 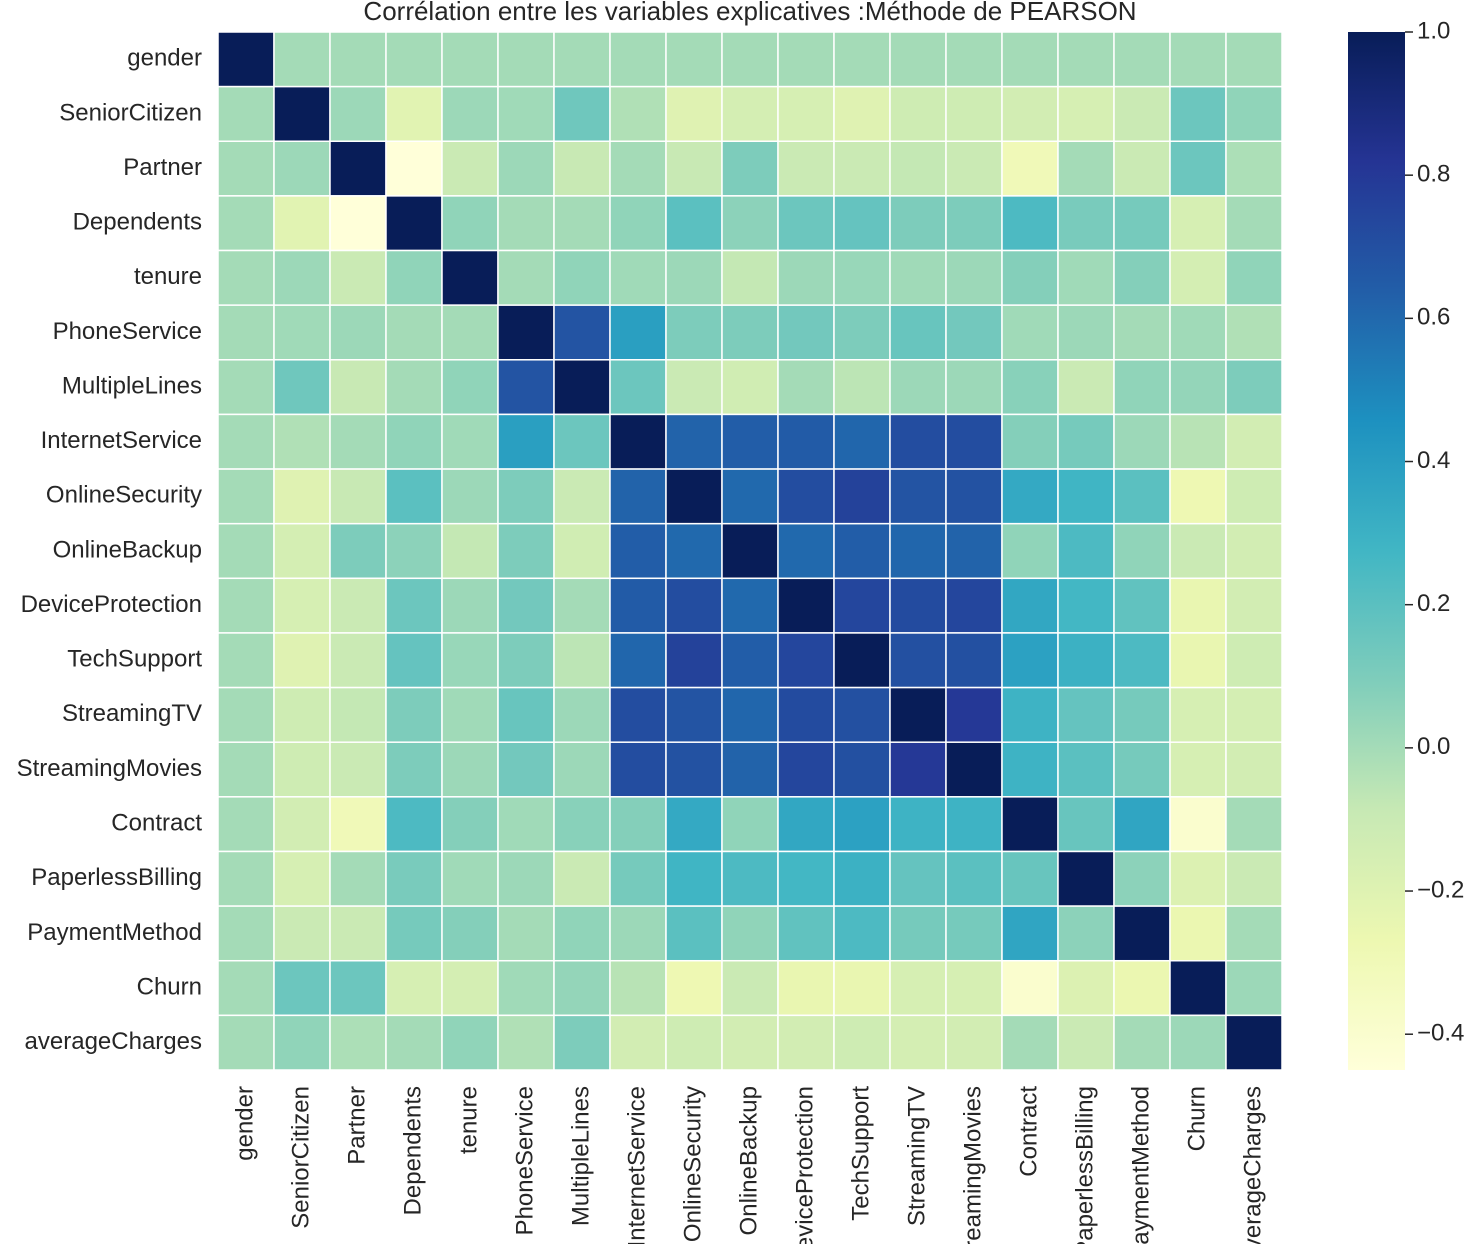 I want to click on y-tick-label: tenure, so click(x=168, y=276).